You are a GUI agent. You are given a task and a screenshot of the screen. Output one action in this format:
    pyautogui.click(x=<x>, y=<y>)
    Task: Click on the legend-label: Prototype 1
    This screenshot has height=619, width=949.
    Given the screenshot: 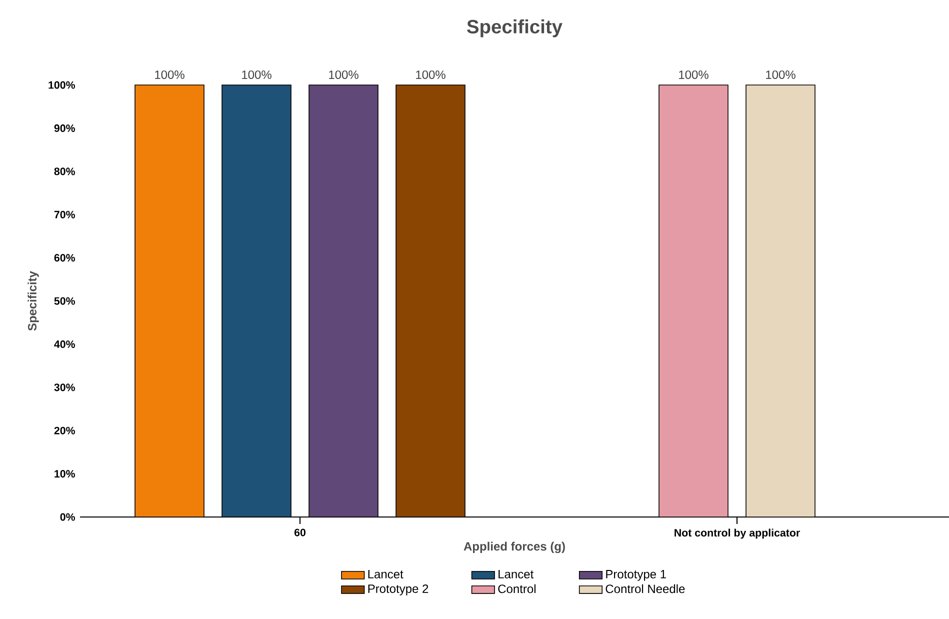 What is the action you would take?
    pyautogui.click(x=636, y=575)
    